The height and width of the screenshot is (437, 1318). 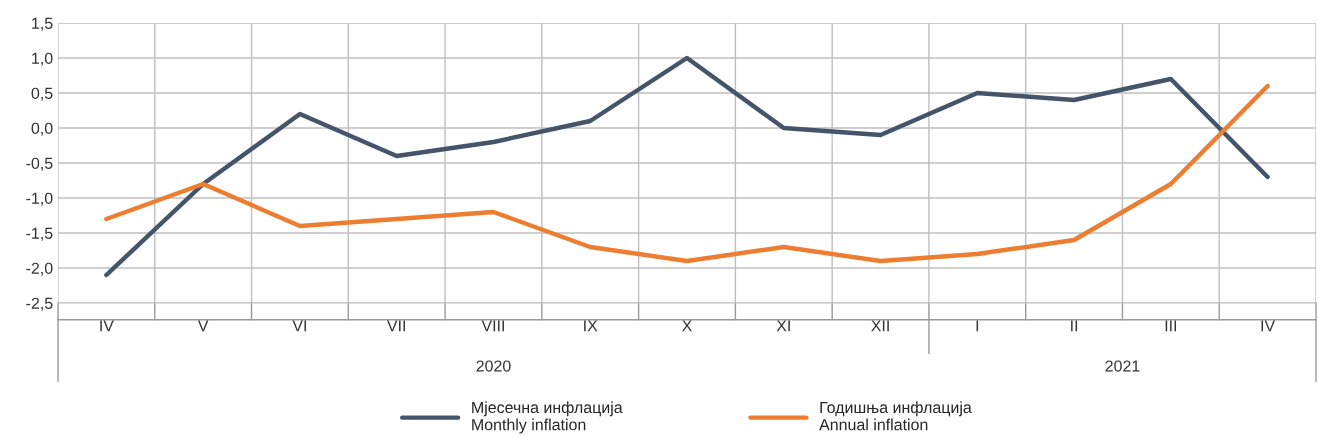 What do you see at coordinates (299, 326) in the screenshot?
I see `x-tick-label: VI` at bounding box center [299, 326].